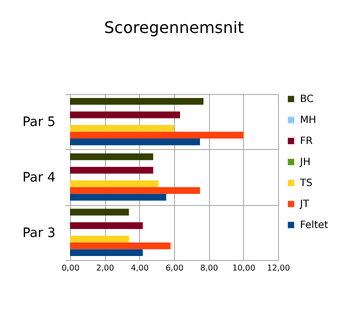 The width and height of the screenshot is (351, 310). I want to click on legend-label: JT, so click(304, 204).